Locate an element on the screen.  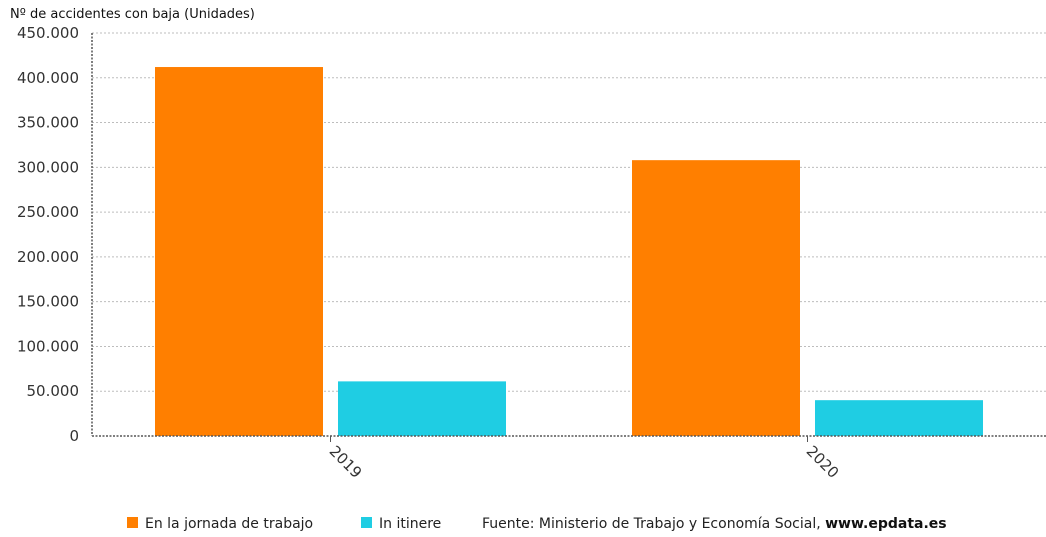
legend-swatch-jornada is located at coordinates (132, 522).